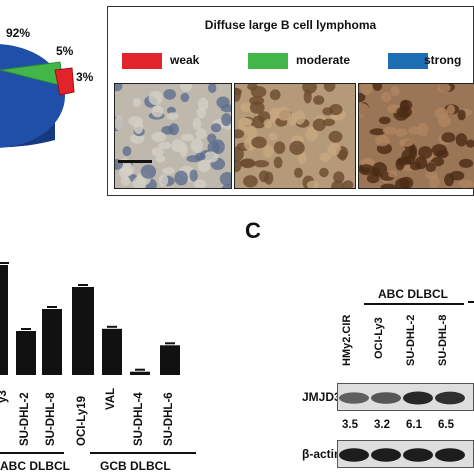  What do you see at coordinates (413, 294) in the screenshot?
I see `blot-group-label: ABC DLBCL` at bounding box center [413, 294].